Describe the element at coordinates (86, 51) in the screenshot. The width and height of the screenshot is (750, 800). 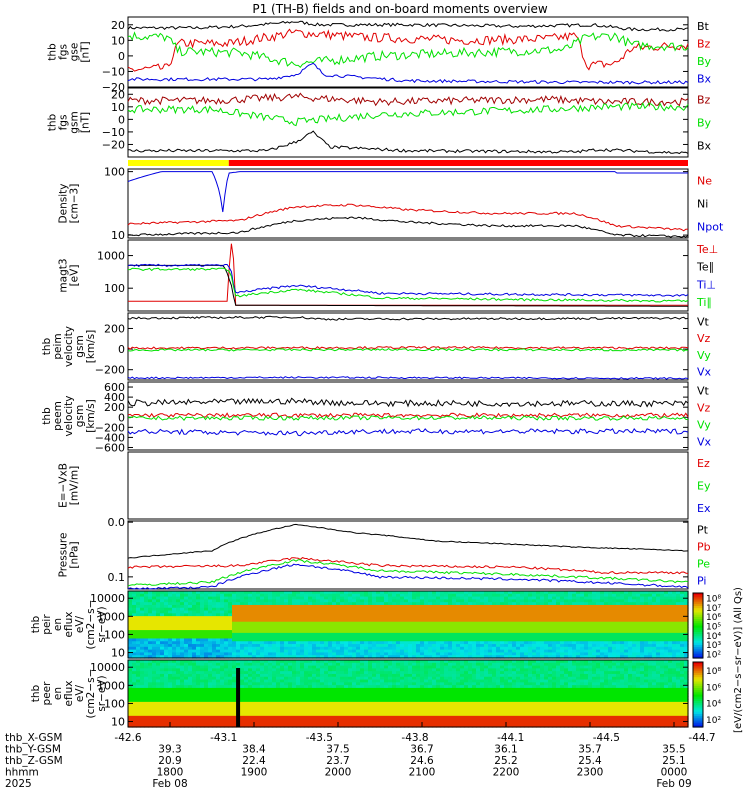
I see `y-axis-label: [nT]` at that location.